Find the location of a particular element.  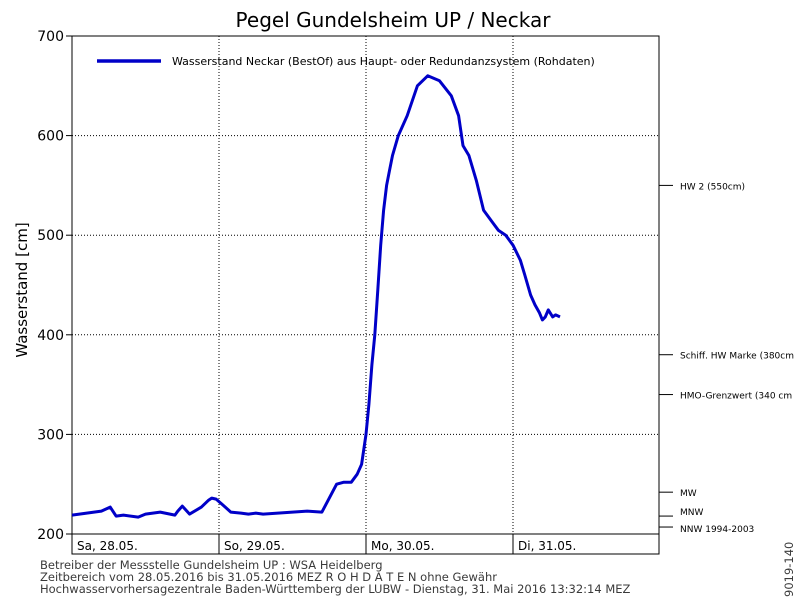

y-tick-label: 600 is located at coordinates (50, 137).